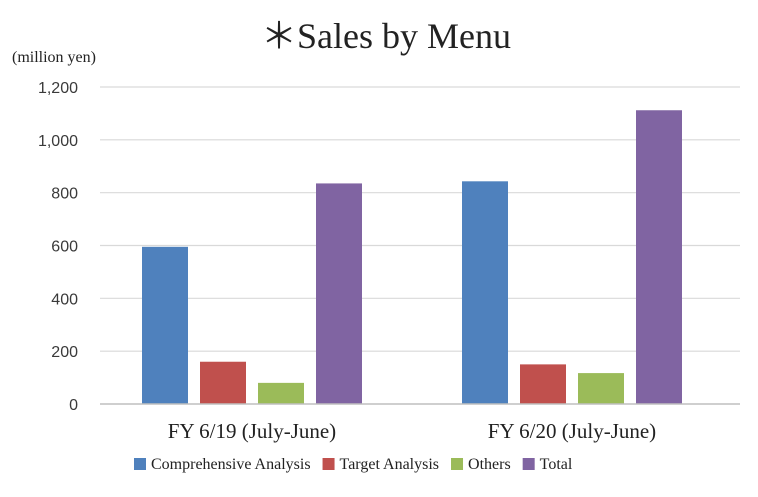 The image size is (758, 497). Describe the element at coordinates (64, 352) in the screenshot. I see `y-tick-label: 200` at that location.